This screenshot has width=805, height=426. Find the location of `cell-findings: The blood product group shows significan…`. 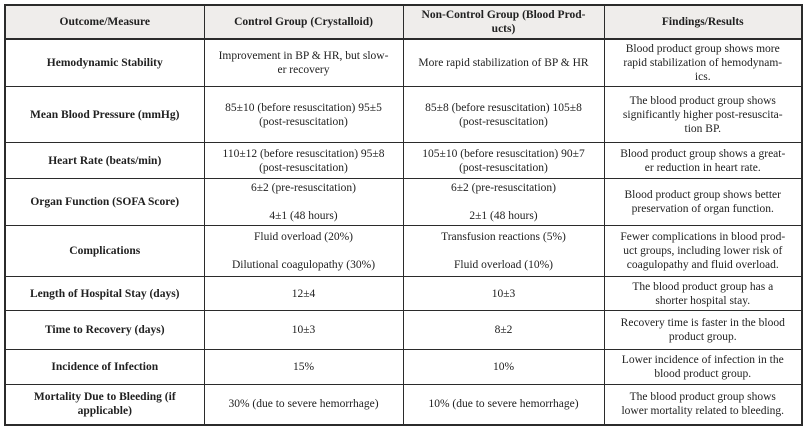

cell-findings: The blood product group shows significan… is located at coordinates (703, 114).